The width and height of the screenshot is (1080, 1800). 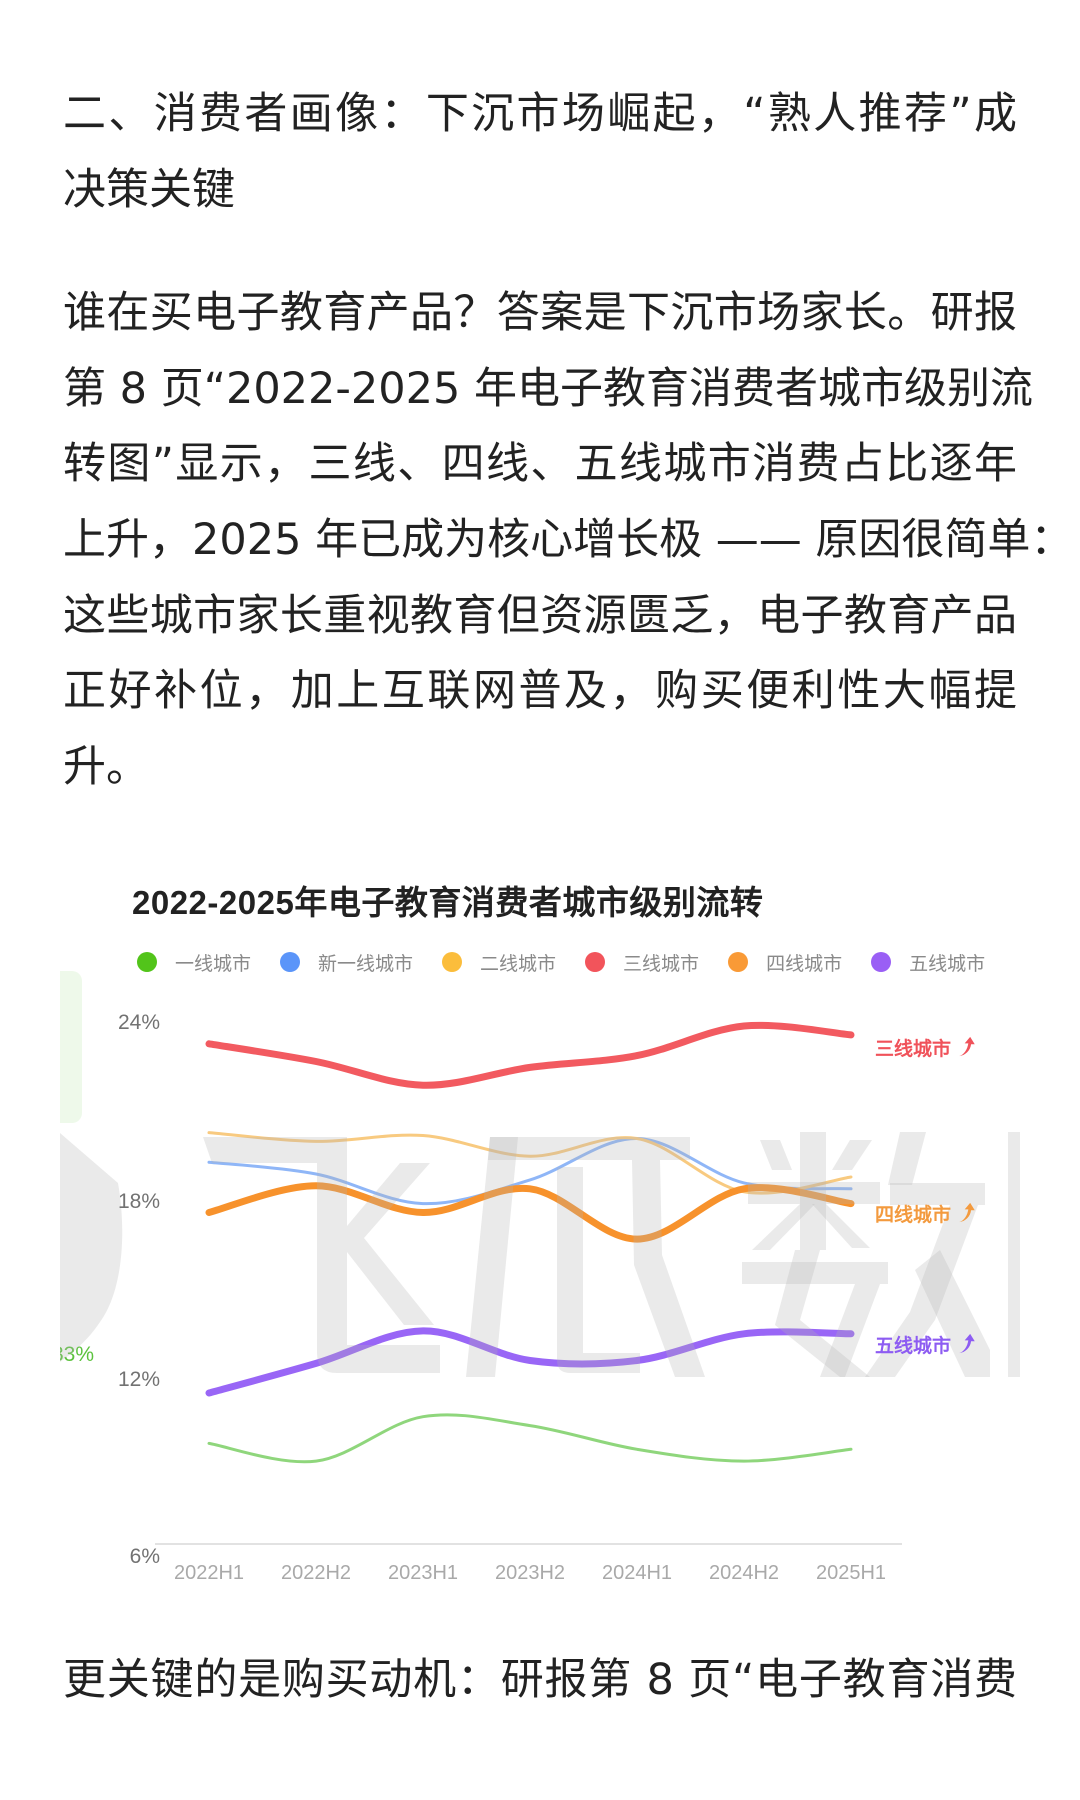 I want to click on chart-legend: 一线城市 新一线城市 二线城市 三线城市 四线城市 五线城市, so click(x=575, y=962).